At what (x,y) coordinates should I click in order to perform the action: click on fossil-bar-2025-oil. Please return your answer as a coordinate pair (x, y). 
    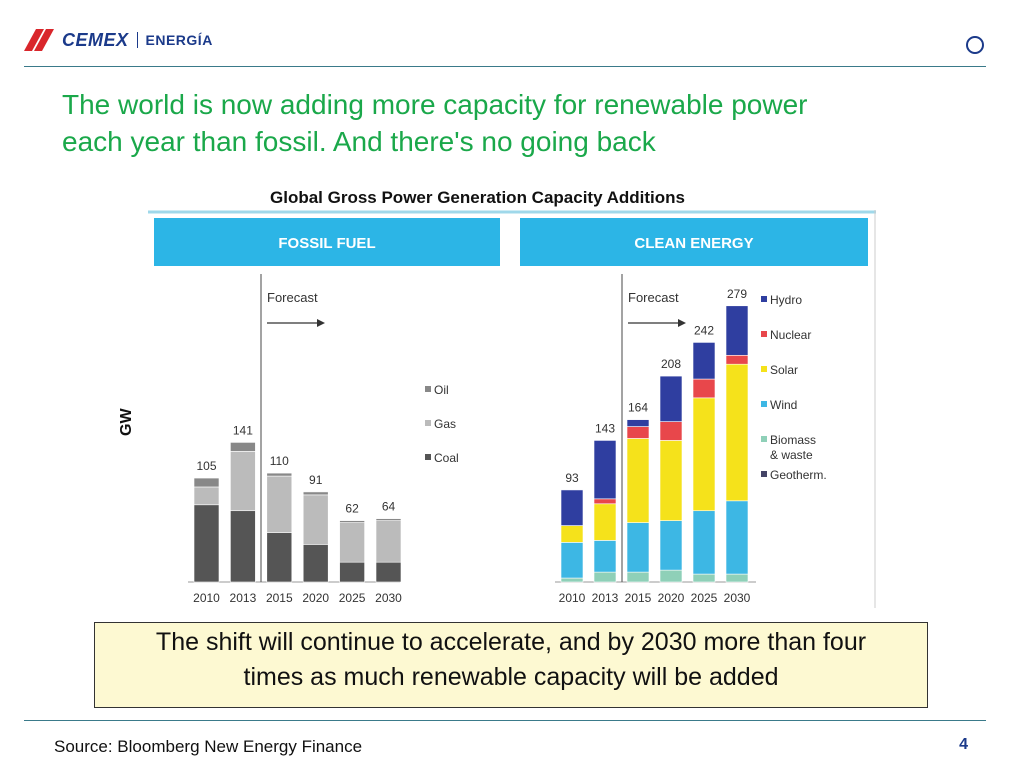
    Looking at the image, I should click on (352, 521).